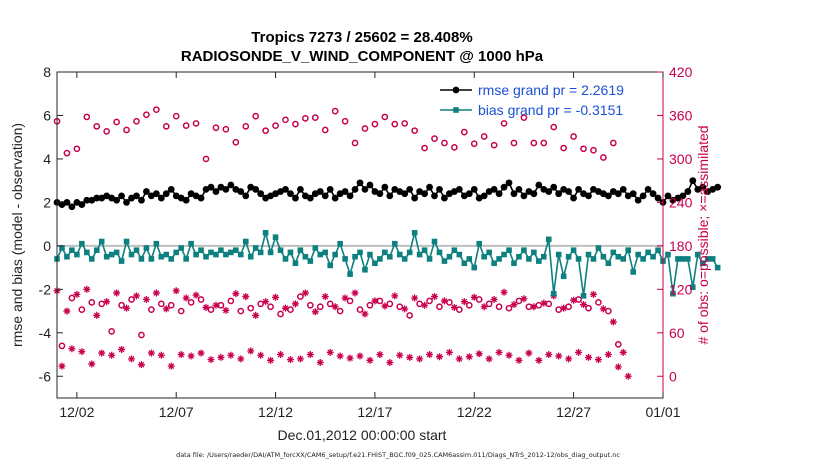  What do you see at coordinates (673, 376) in the screenshot?
I see `y2-tick-label: 0` at bounding box center [673, 376].